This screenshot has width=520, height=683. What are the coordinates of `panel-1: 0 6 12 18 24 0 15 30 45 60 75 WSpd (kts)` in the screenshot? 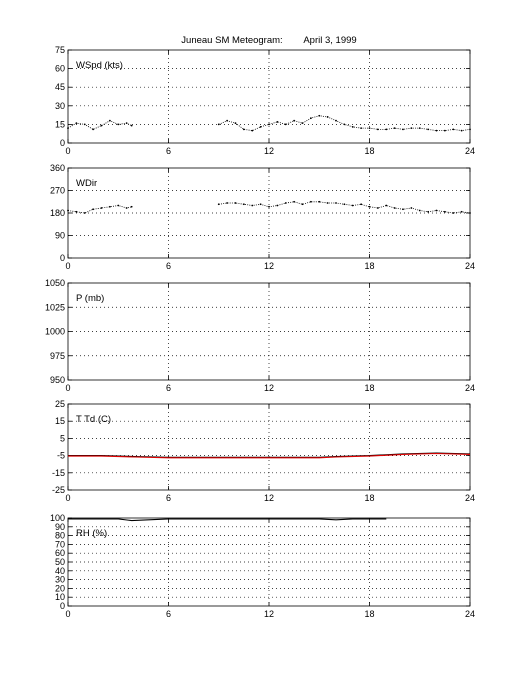 It's located at (265, 100).